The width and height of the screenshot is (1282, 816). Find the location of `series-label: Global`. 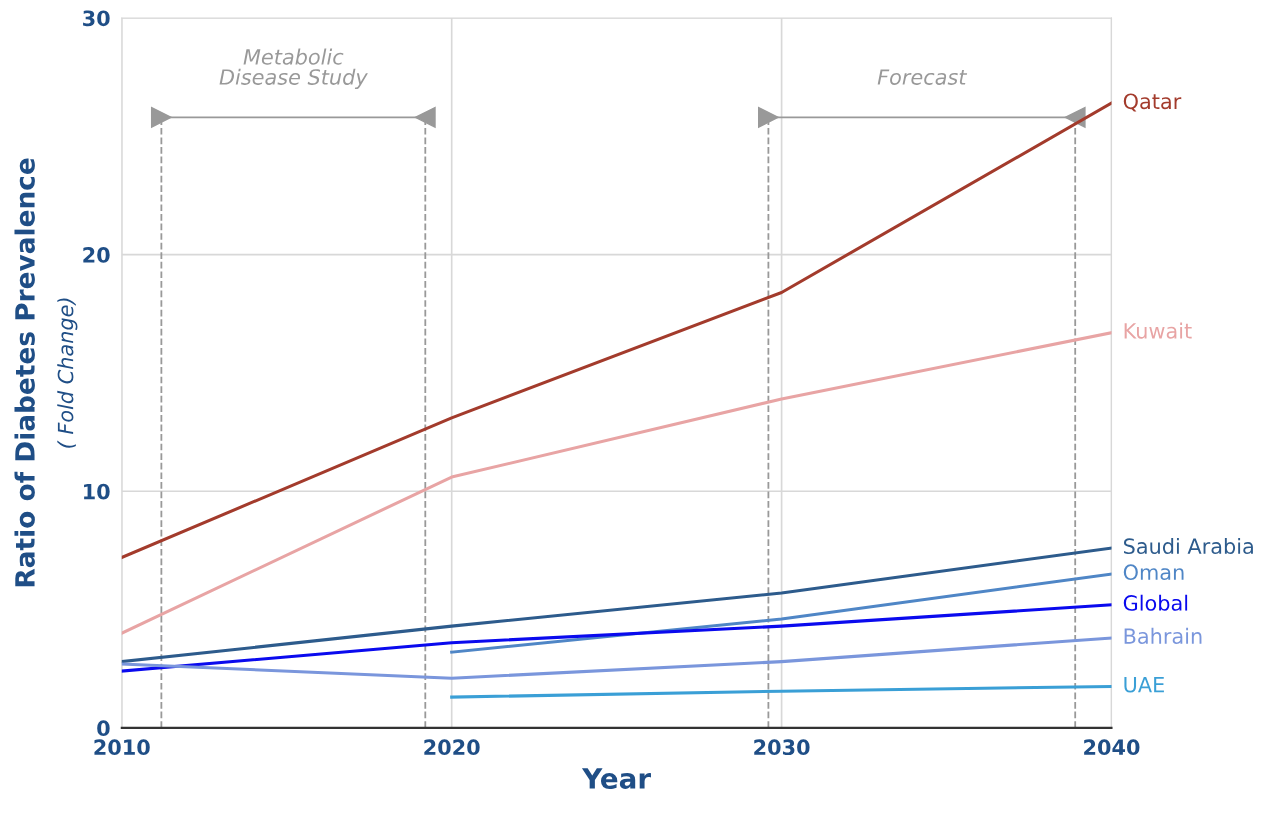

series-label: Global is located at coordinates (1155, 602).